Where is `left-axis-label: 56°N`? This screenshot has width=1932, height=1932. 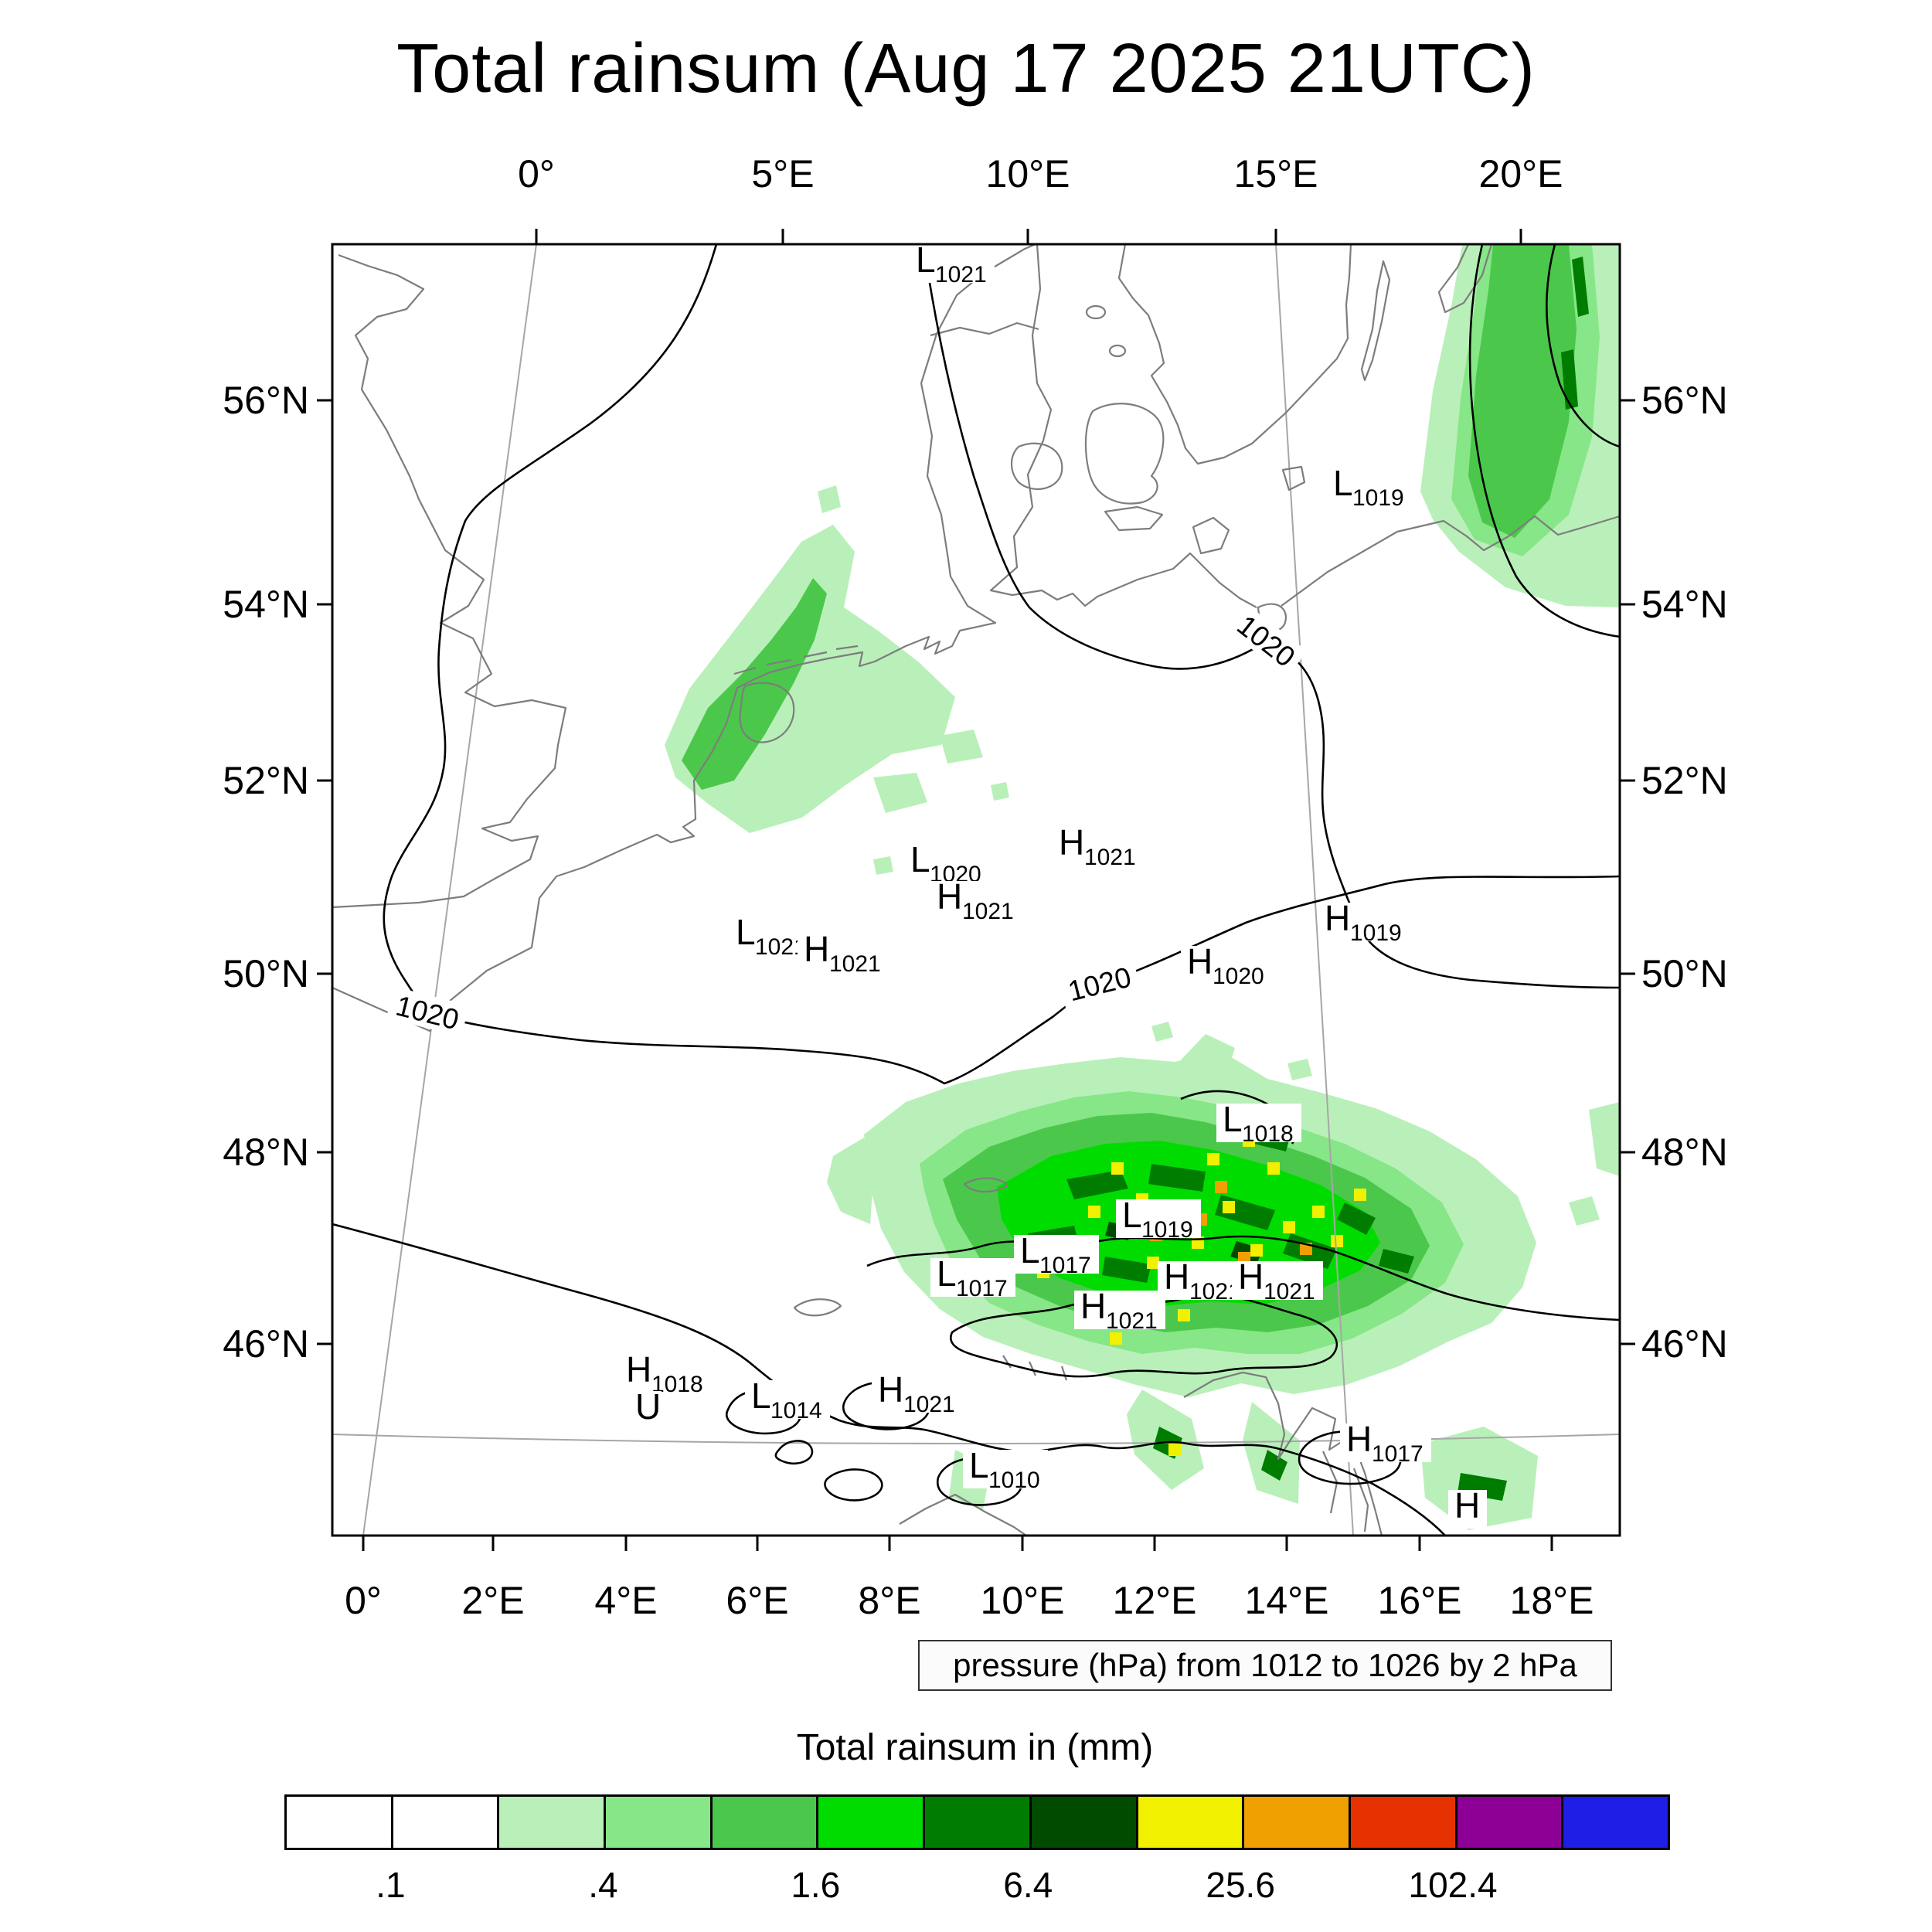 left-axis-label: 56°N is located at coordinates (266, 400).